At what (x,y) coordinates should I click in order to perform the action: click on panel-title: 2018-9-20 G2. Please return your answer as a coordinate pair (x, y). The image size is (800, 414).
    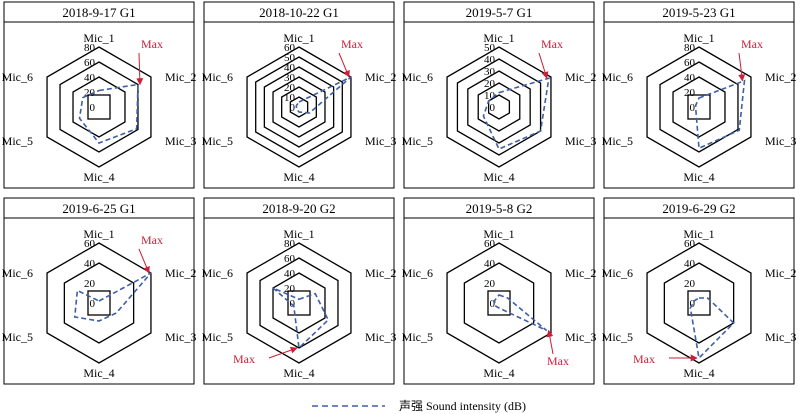
    Looking at the image, I should click on (298, 208).